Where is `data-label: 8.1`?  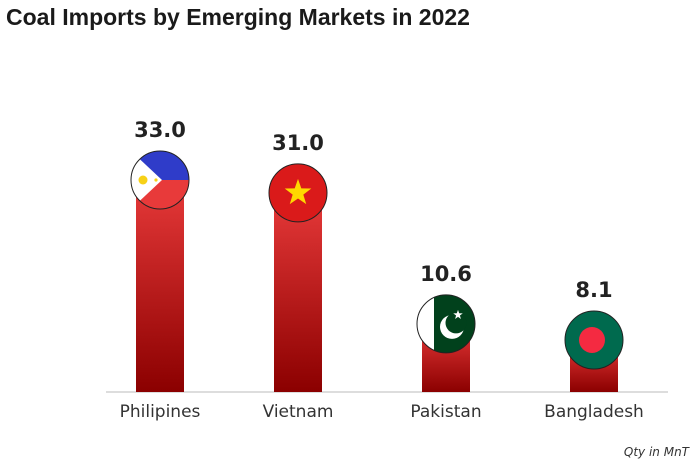 data-label: 8.1 is located at coordinates (593, 290).